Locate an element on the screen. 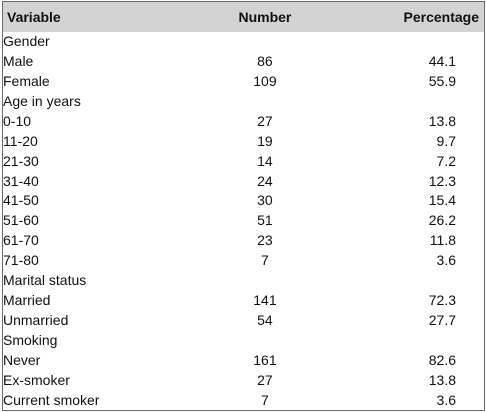 The width and height of the screenshot is (486, 412). cell-percentage: 82.6 is located at coordinates (442, 359).